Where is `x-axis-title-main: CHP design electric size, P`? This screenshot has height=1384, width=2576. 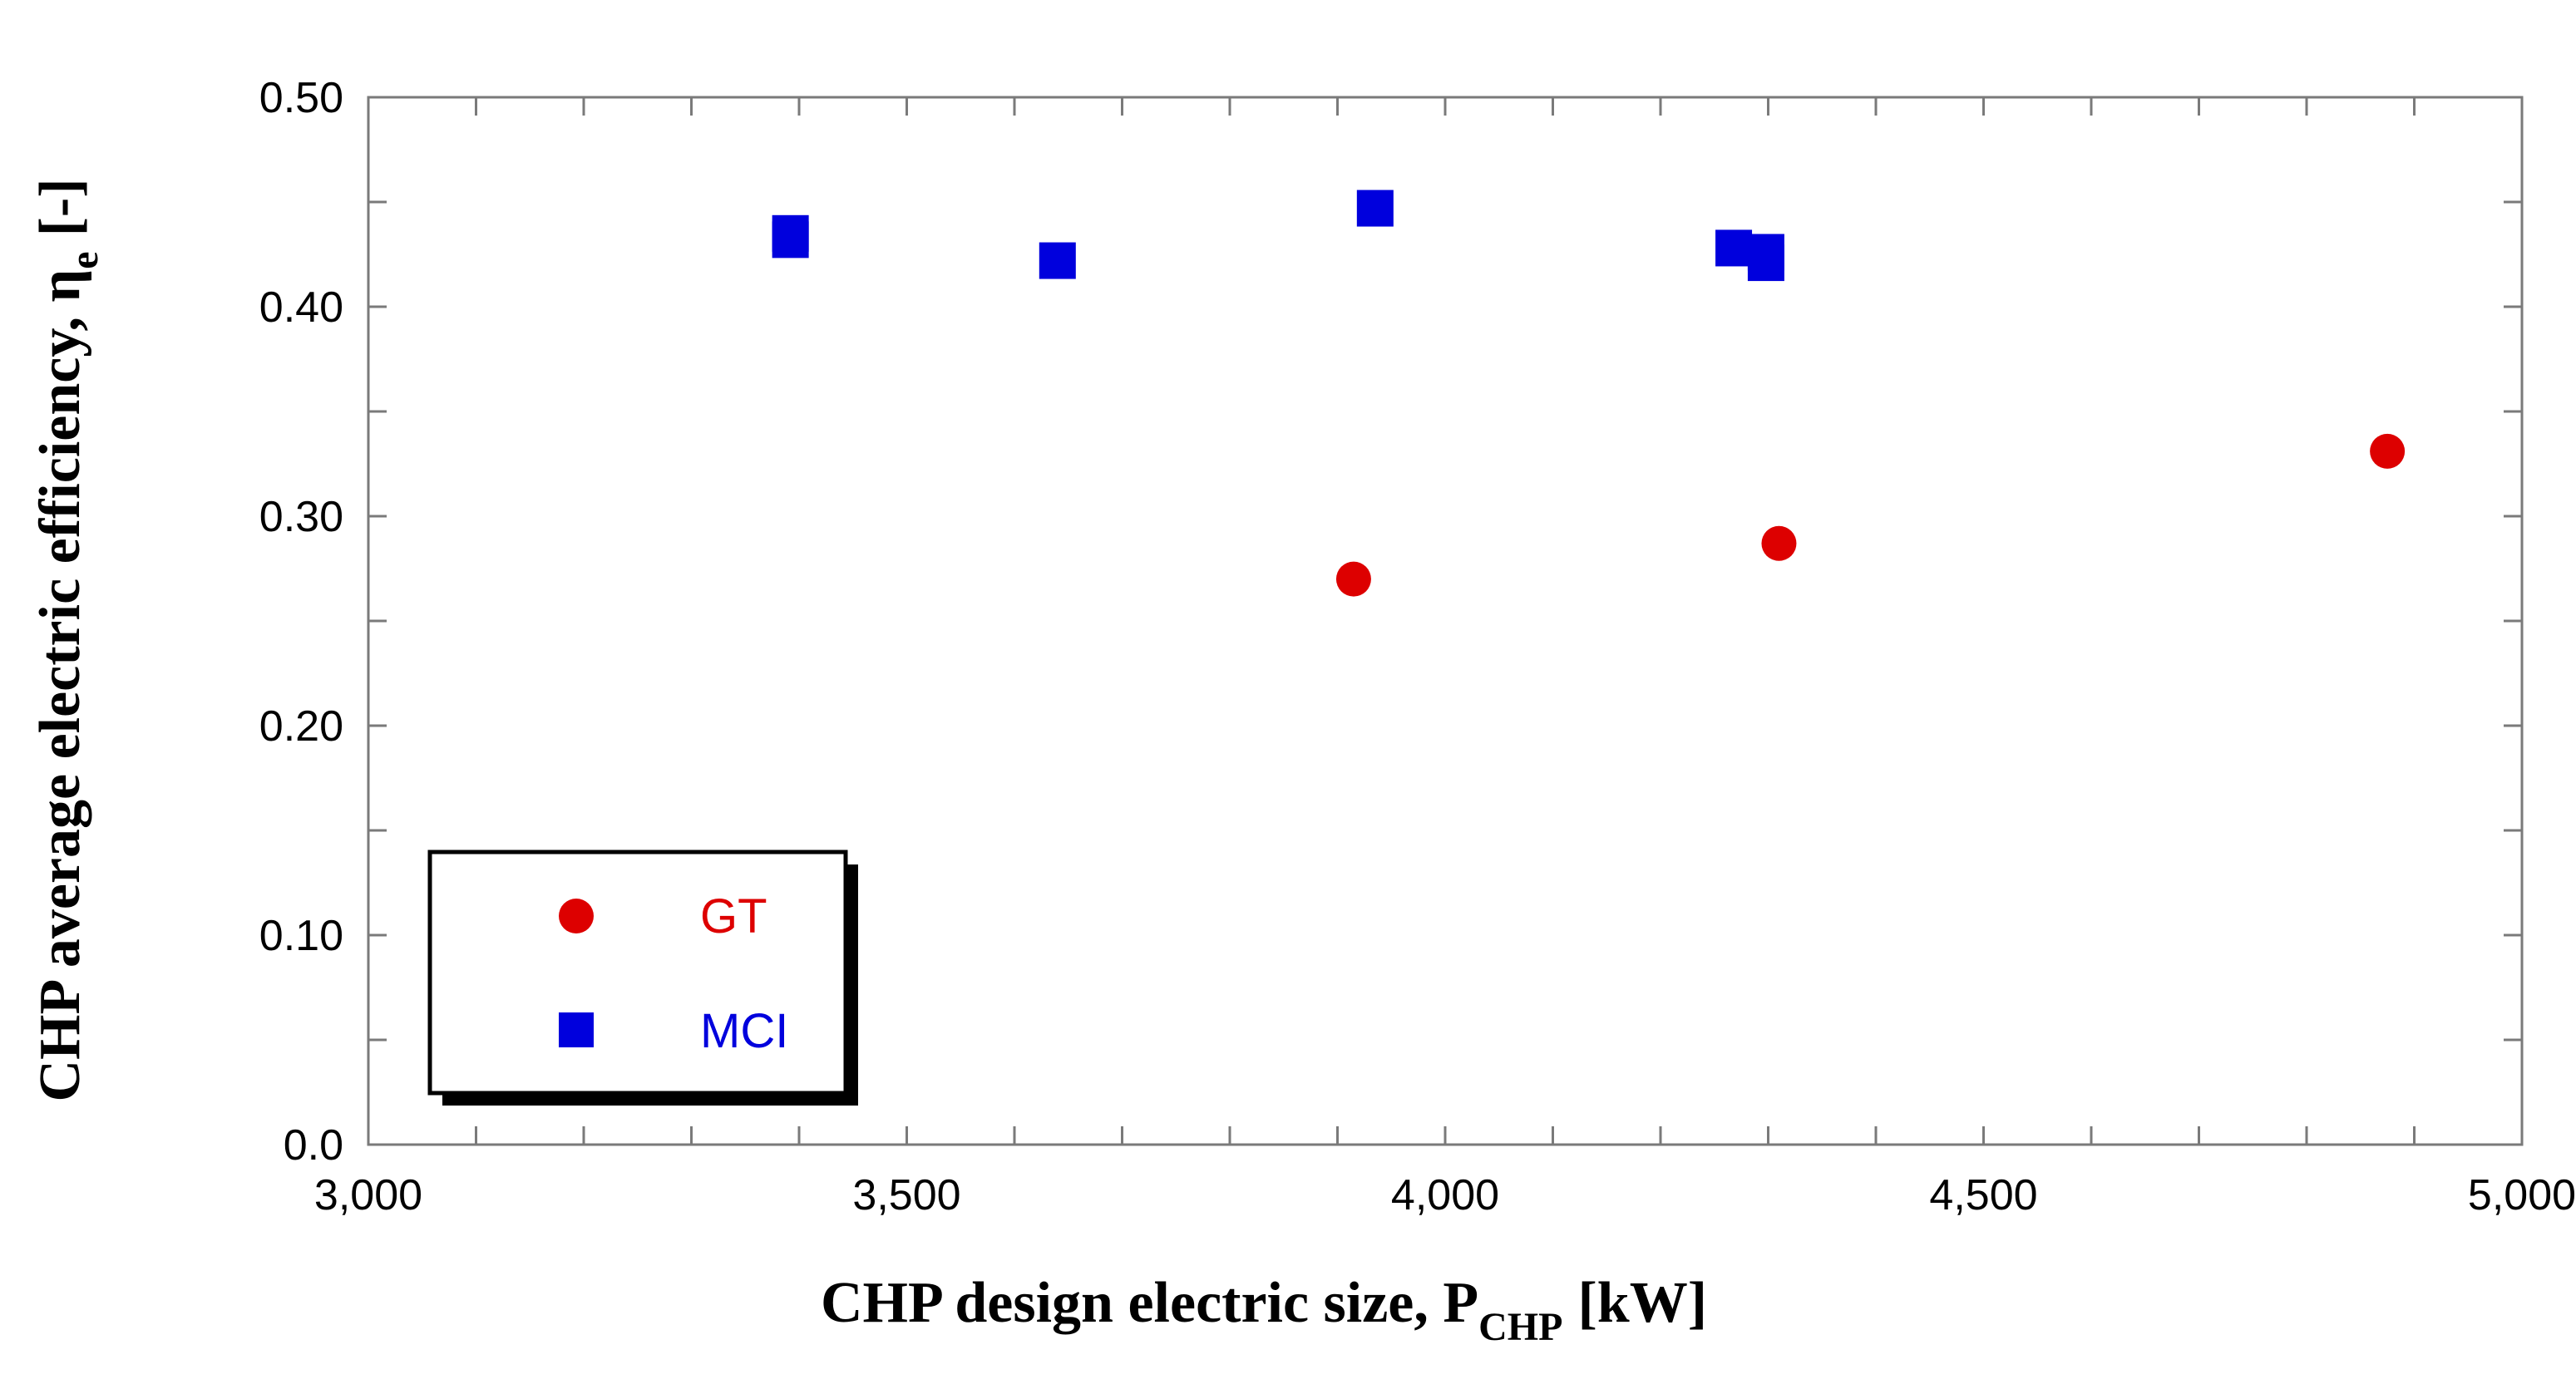 x-axis-title-main: CHP design electric size, P is located at coordinates (1149, 1303).